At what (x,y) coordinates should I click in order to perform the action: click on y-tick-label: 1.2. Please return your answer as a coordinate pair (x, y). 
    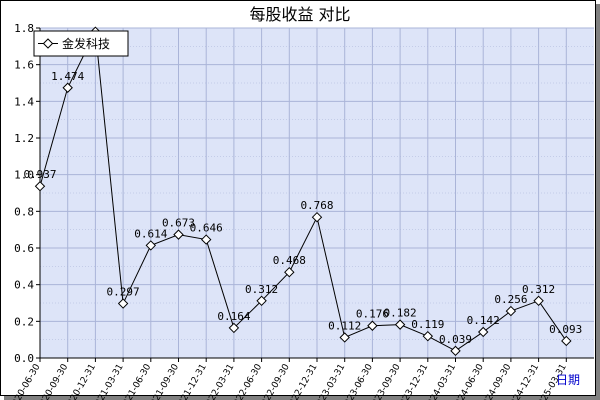
    Looking at the image, I should click on (24, 138).